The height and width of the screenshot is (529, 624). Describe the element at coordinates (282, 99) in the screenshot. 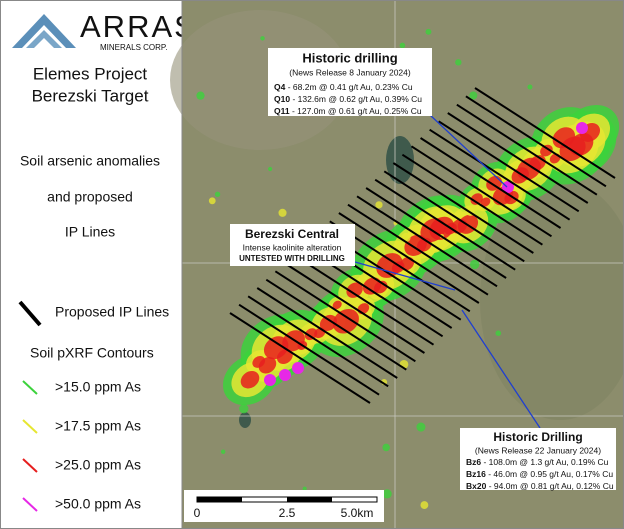

I see `hole-id: Q10` at that location.